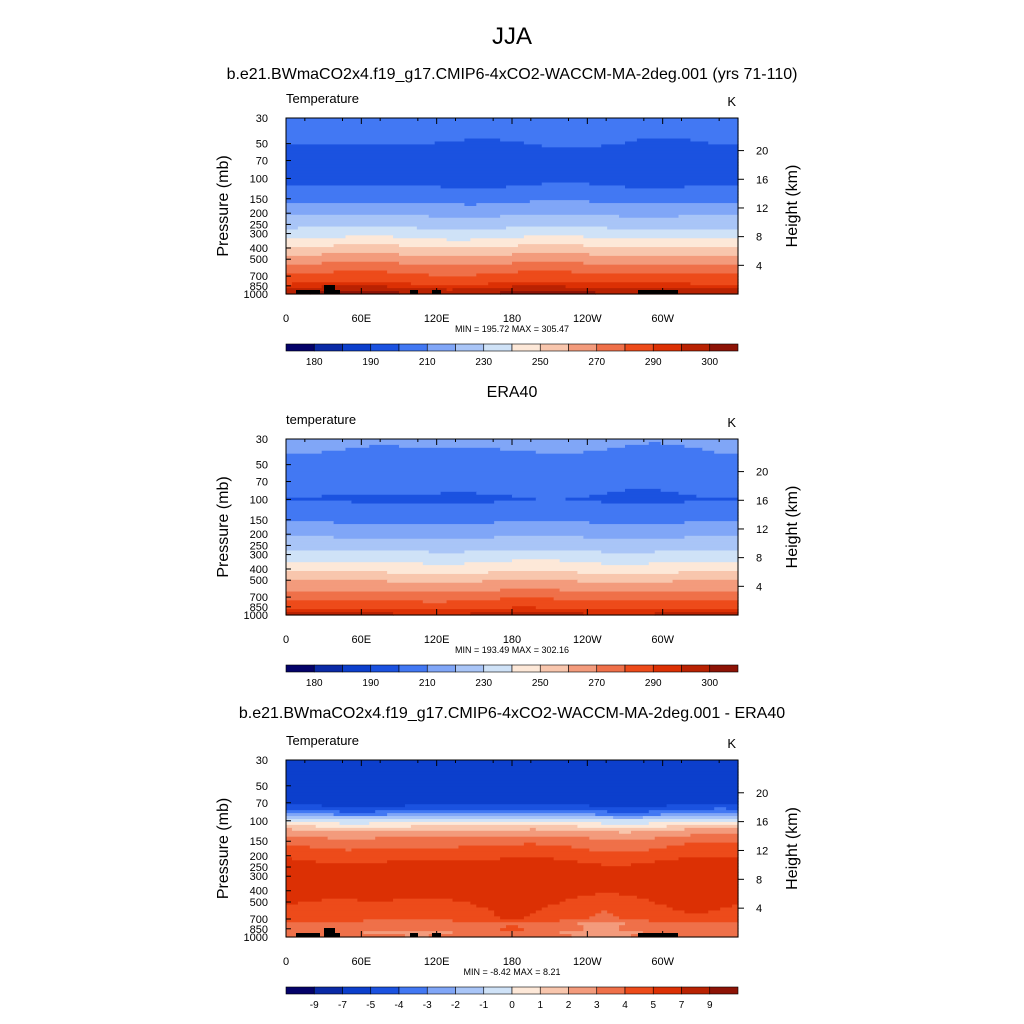 This screenshot has width=1024, height=1024. What do you see at coordinates (512, 319) in the screenshot?
I see `x-tick-label: 180` at bounding box center [512, 319].